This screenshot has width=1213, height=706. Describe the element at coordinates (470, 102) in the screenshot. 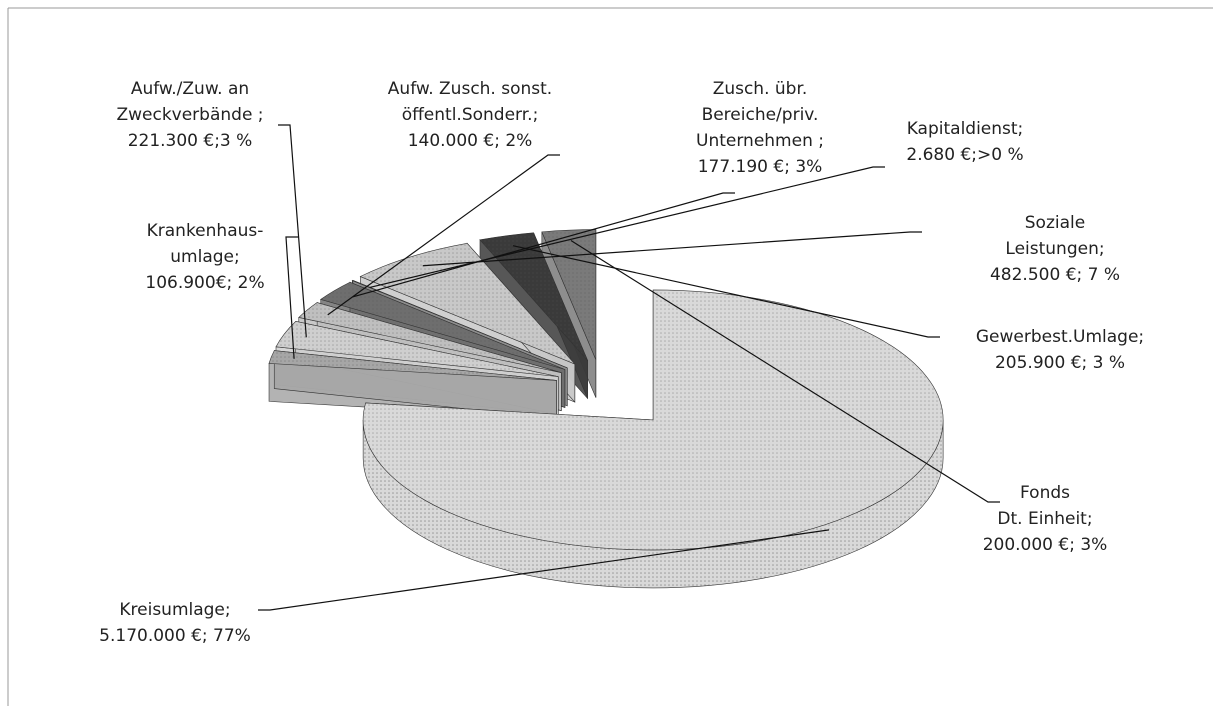

I see `slice-label: Aufw. Zusch. sonst. öffentl.Sonderr.;` at that location.